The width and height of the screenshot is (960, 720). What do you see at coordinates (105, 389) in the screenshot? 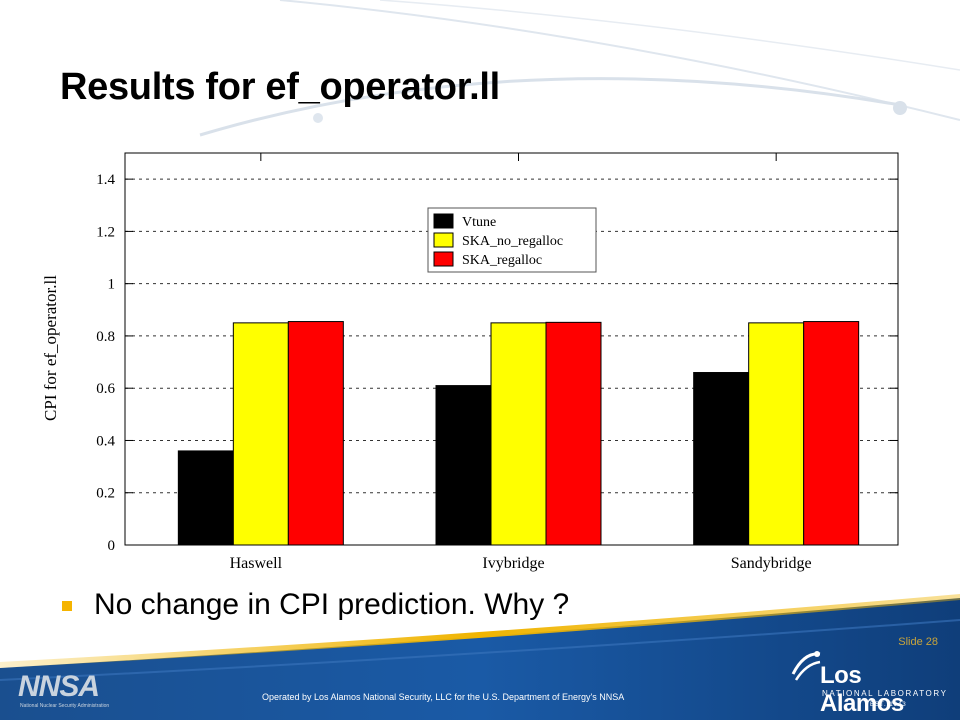
I see `y-tick-label: 0.6` at bounding box center [105, 389].